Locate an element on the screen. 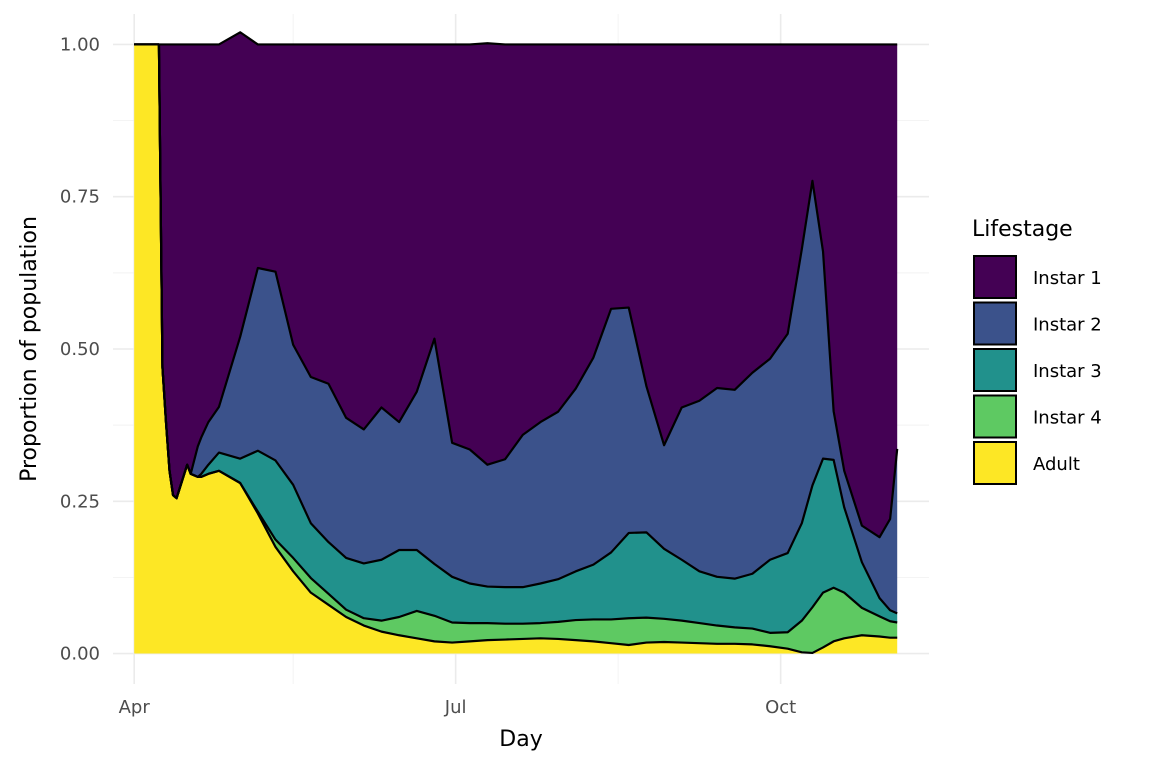 The image size is (1152, 768). y-tick-label: 0.50 is located at coordinates (80, 349).